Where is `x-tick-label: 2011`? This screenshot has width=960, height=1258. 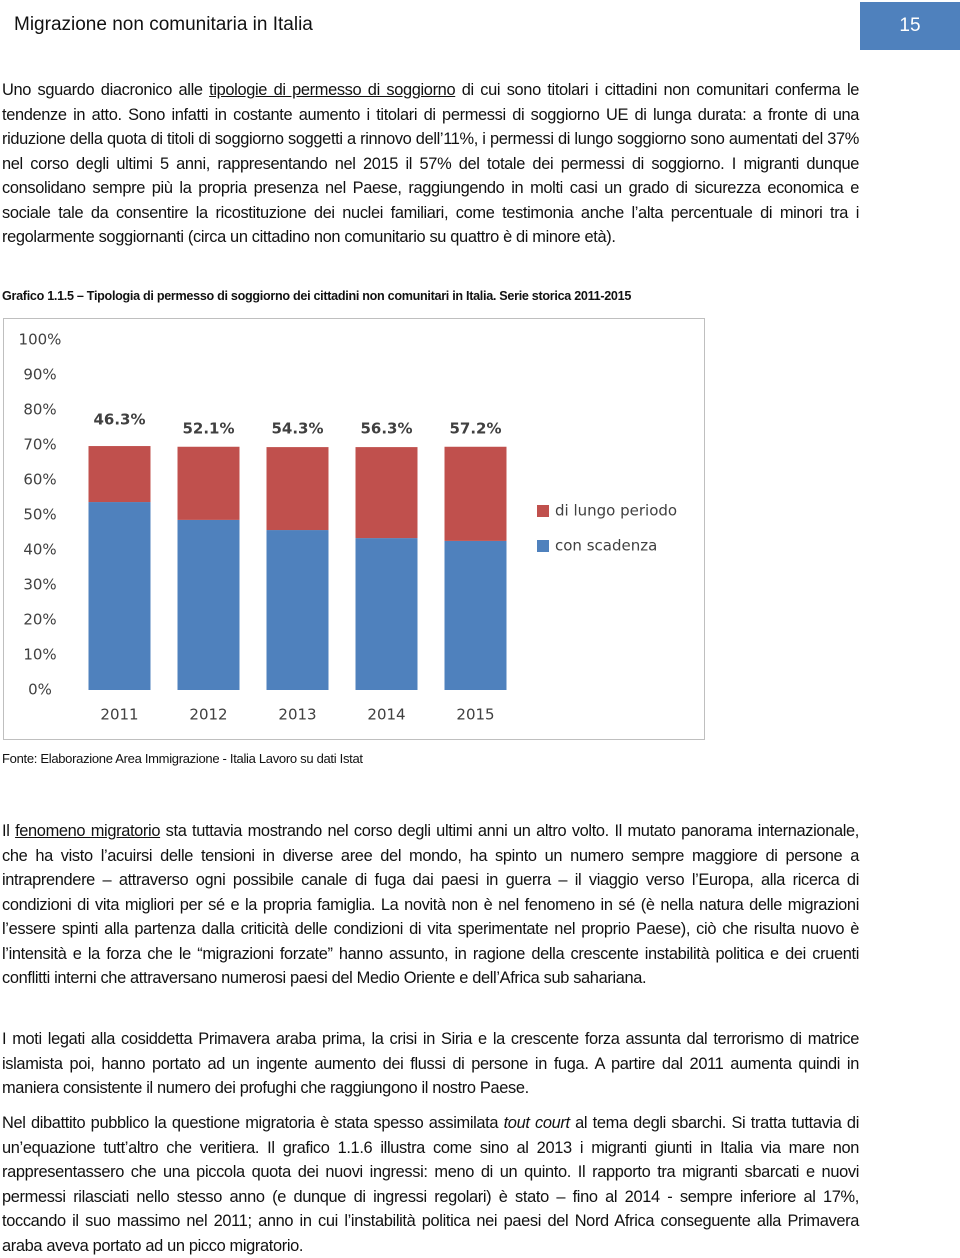 x-tick-label: 2011 is located at coordinates (119, 715).